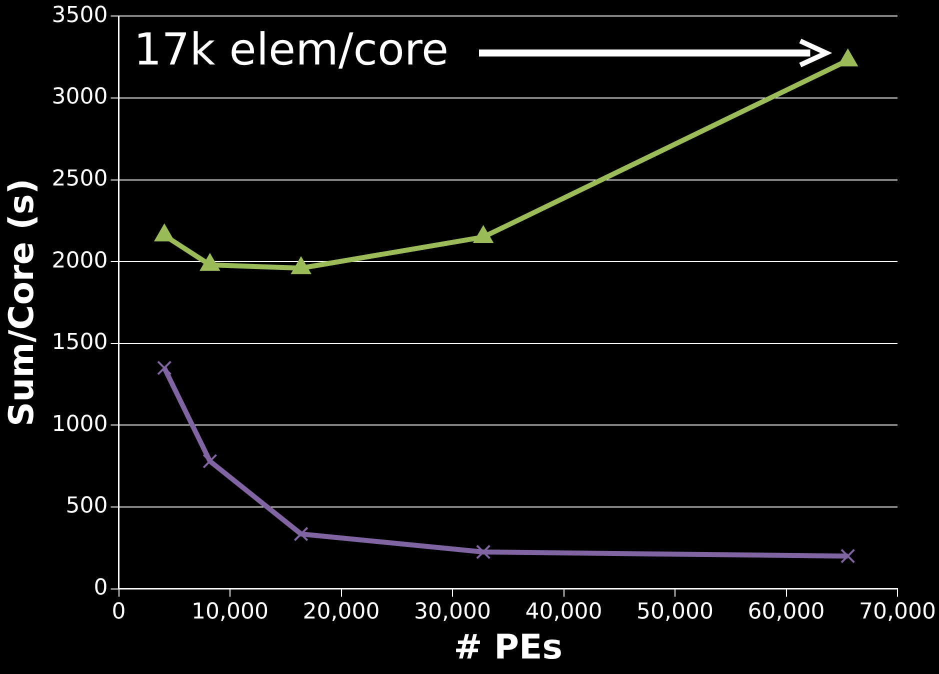 The width and height of the screenshot is (939, 674). Describe the element at coordinates (230, 612) in the screenshot. I see `x-tick-label: 10,000` at that location.